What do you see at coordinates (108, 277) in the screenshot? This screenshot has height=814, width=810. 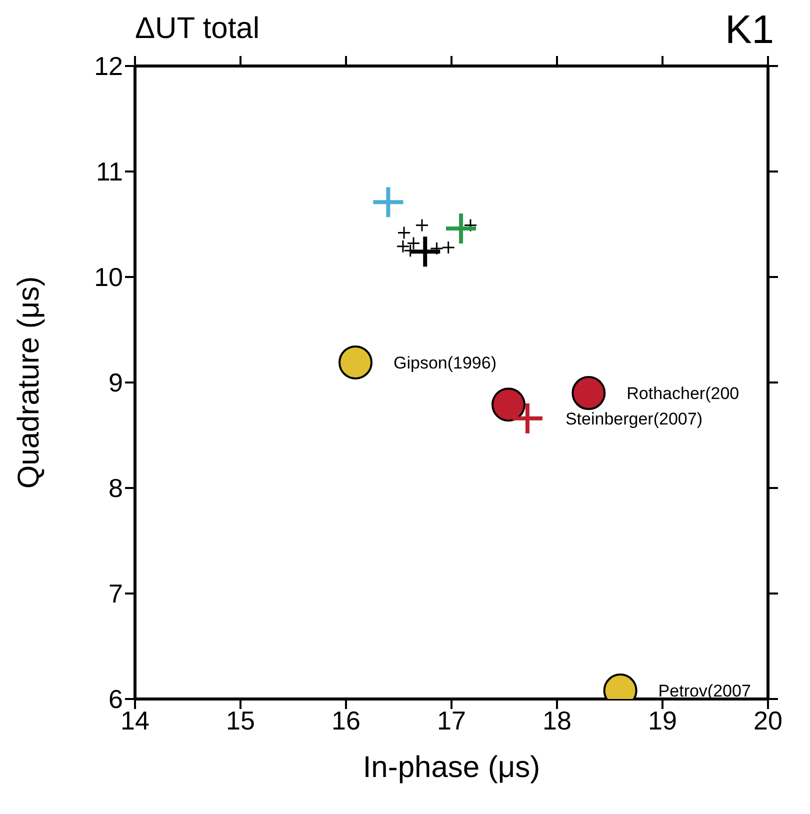 I see `y-tick-label: 10` at bounding box center [108, 277].